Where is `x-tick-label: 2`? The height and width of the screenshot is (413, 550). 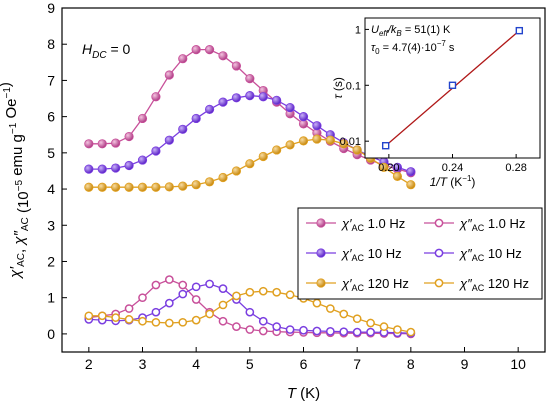 x-tick-label: 2 is located at coordinates (89, 364).